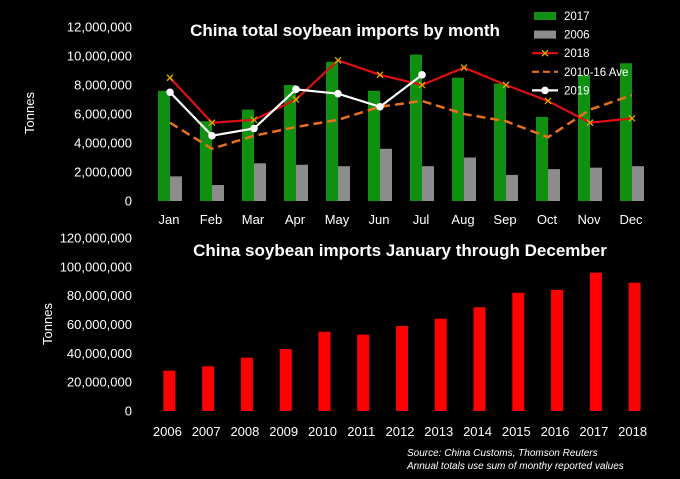 Image resolution: width=680 pixels, height=479 pixels. What do you see at coordinates (580, 54) in the screenshot?
I see `monthly-chart-legend: 2017 2006 2018 2010-16 Ave 2019` at bounding box center [580, 54].